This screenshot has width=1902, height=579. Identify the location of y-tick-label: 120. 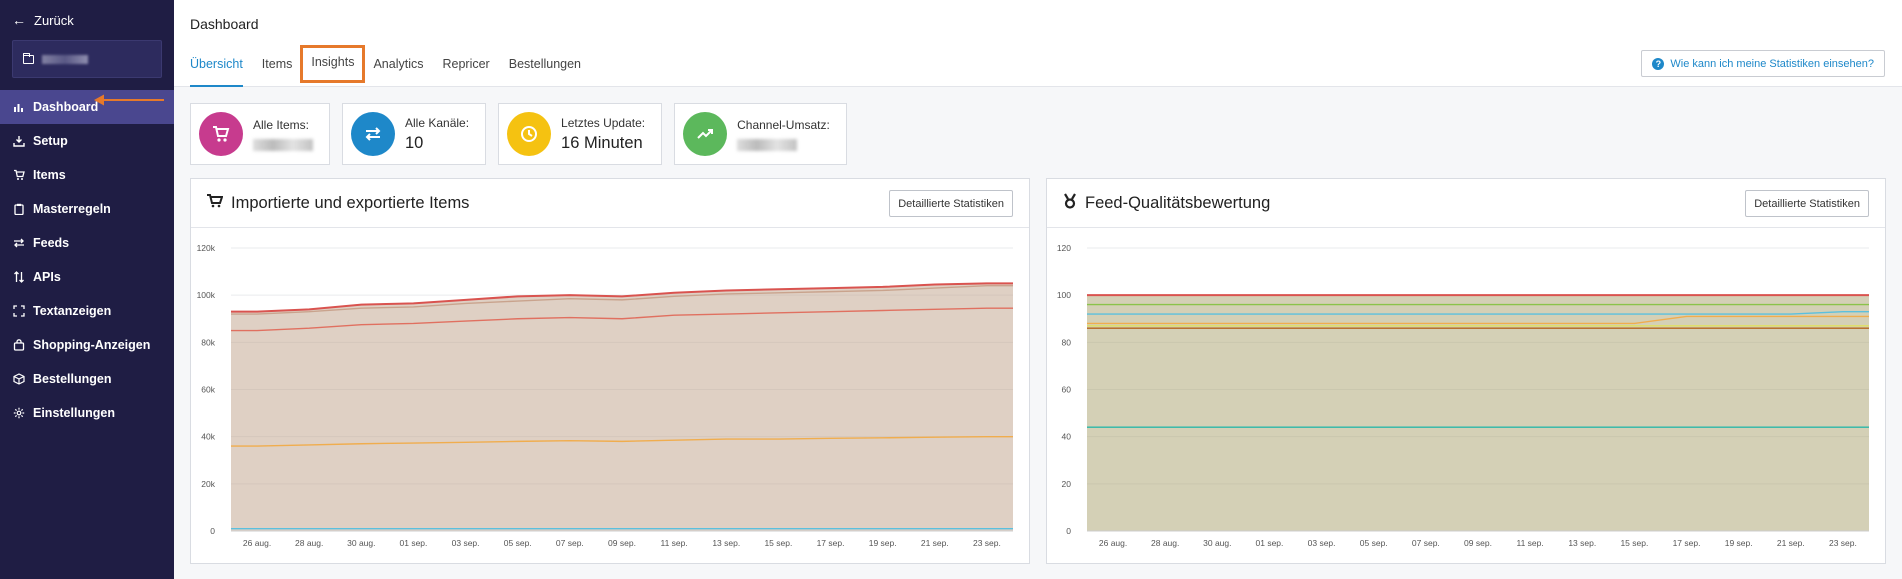
(1064, 248).